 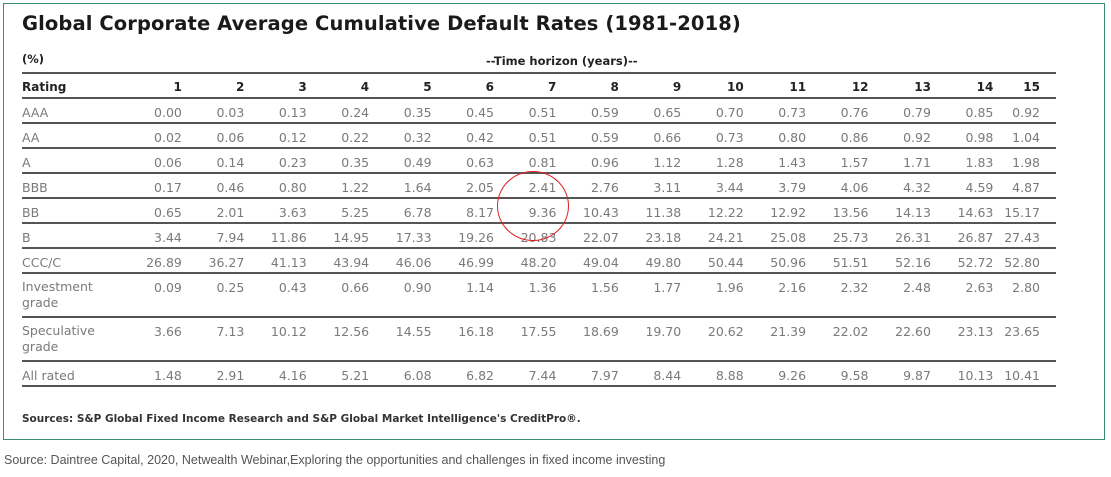 I want to click on value-cell: 27.43, so click(x=1022, y=237).